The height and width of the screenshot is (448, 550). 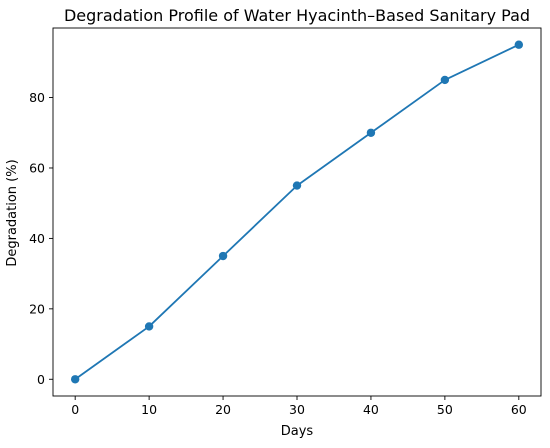 I want to click on x-tick-label: 40, so click(x=371, y=409).